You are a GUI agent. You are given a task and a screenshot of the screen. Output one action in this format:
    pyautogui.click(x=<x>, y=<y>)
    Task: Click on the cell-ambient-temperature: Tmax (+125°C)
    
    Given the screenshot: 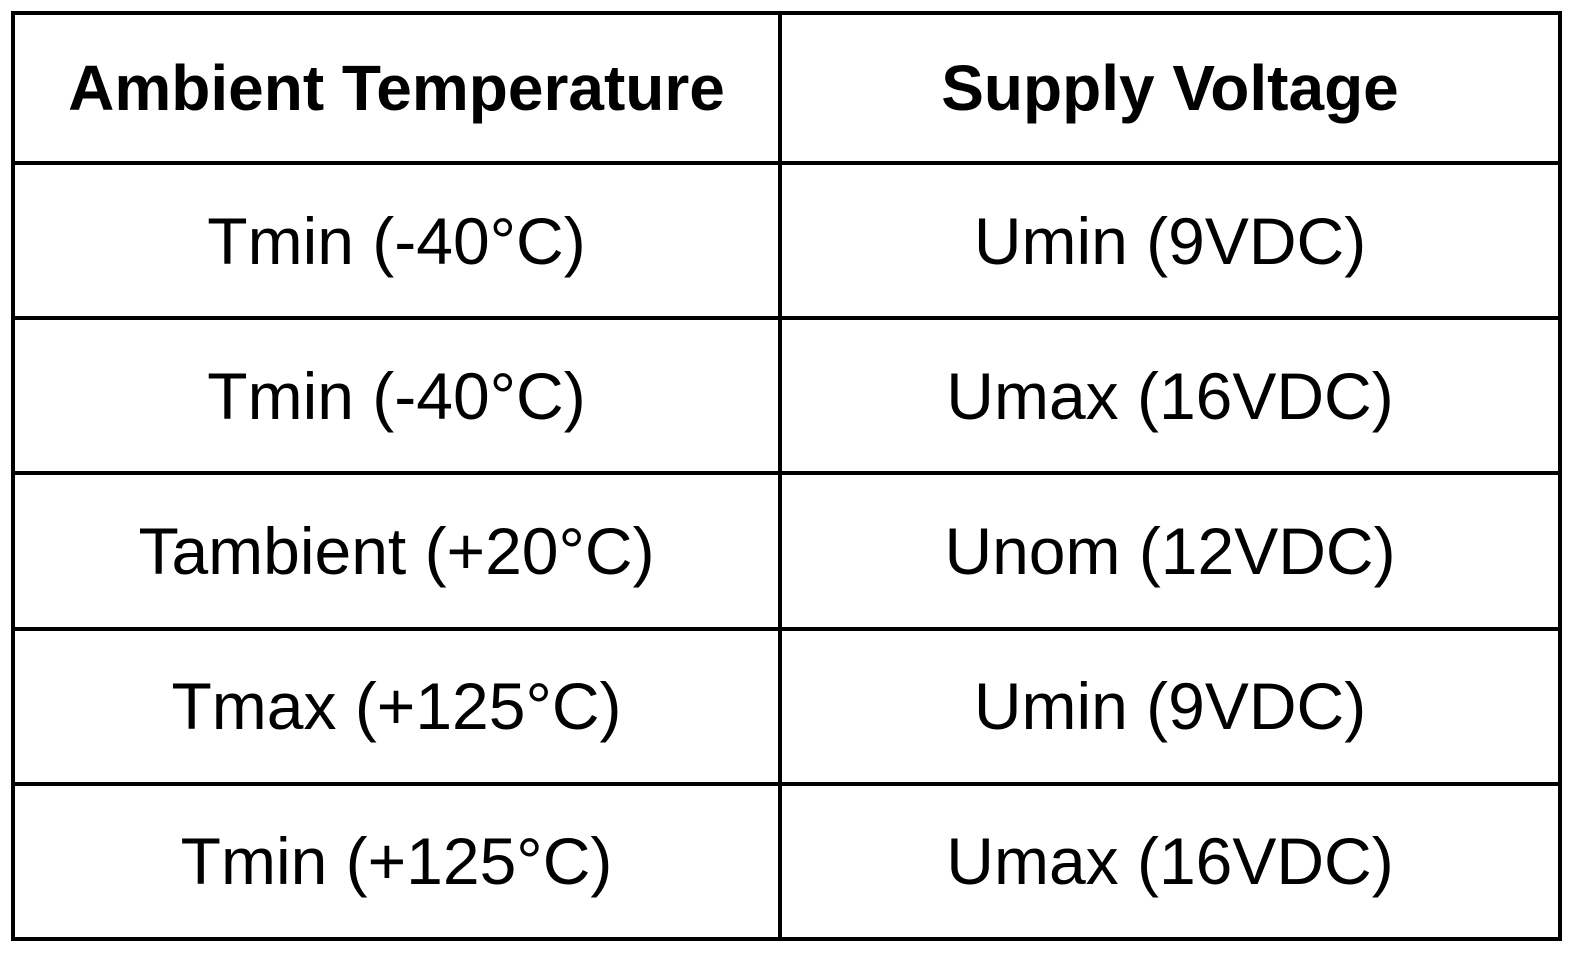 What is the action you would take?
    pyautogui.click(x=396, y=706)
    